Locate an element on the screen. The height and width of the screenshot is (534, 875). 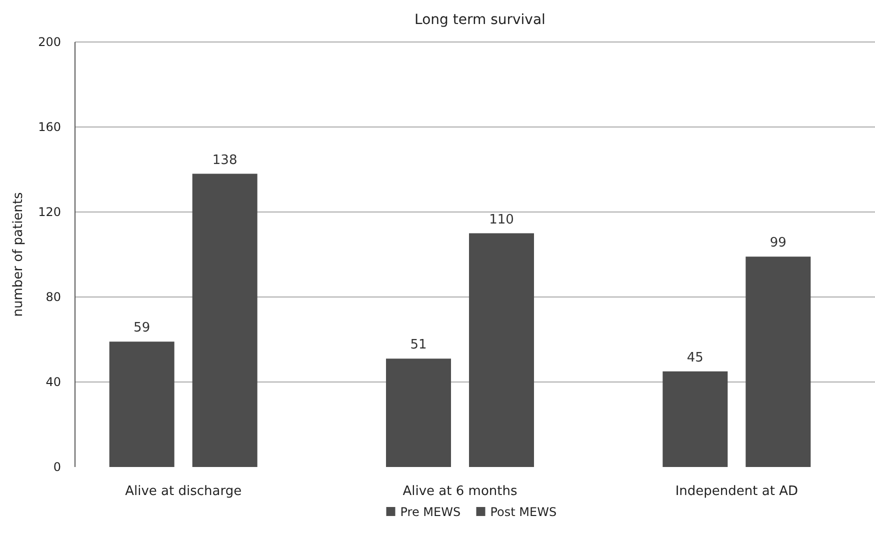
data-label: 59 is located at coordinates (142, 328).